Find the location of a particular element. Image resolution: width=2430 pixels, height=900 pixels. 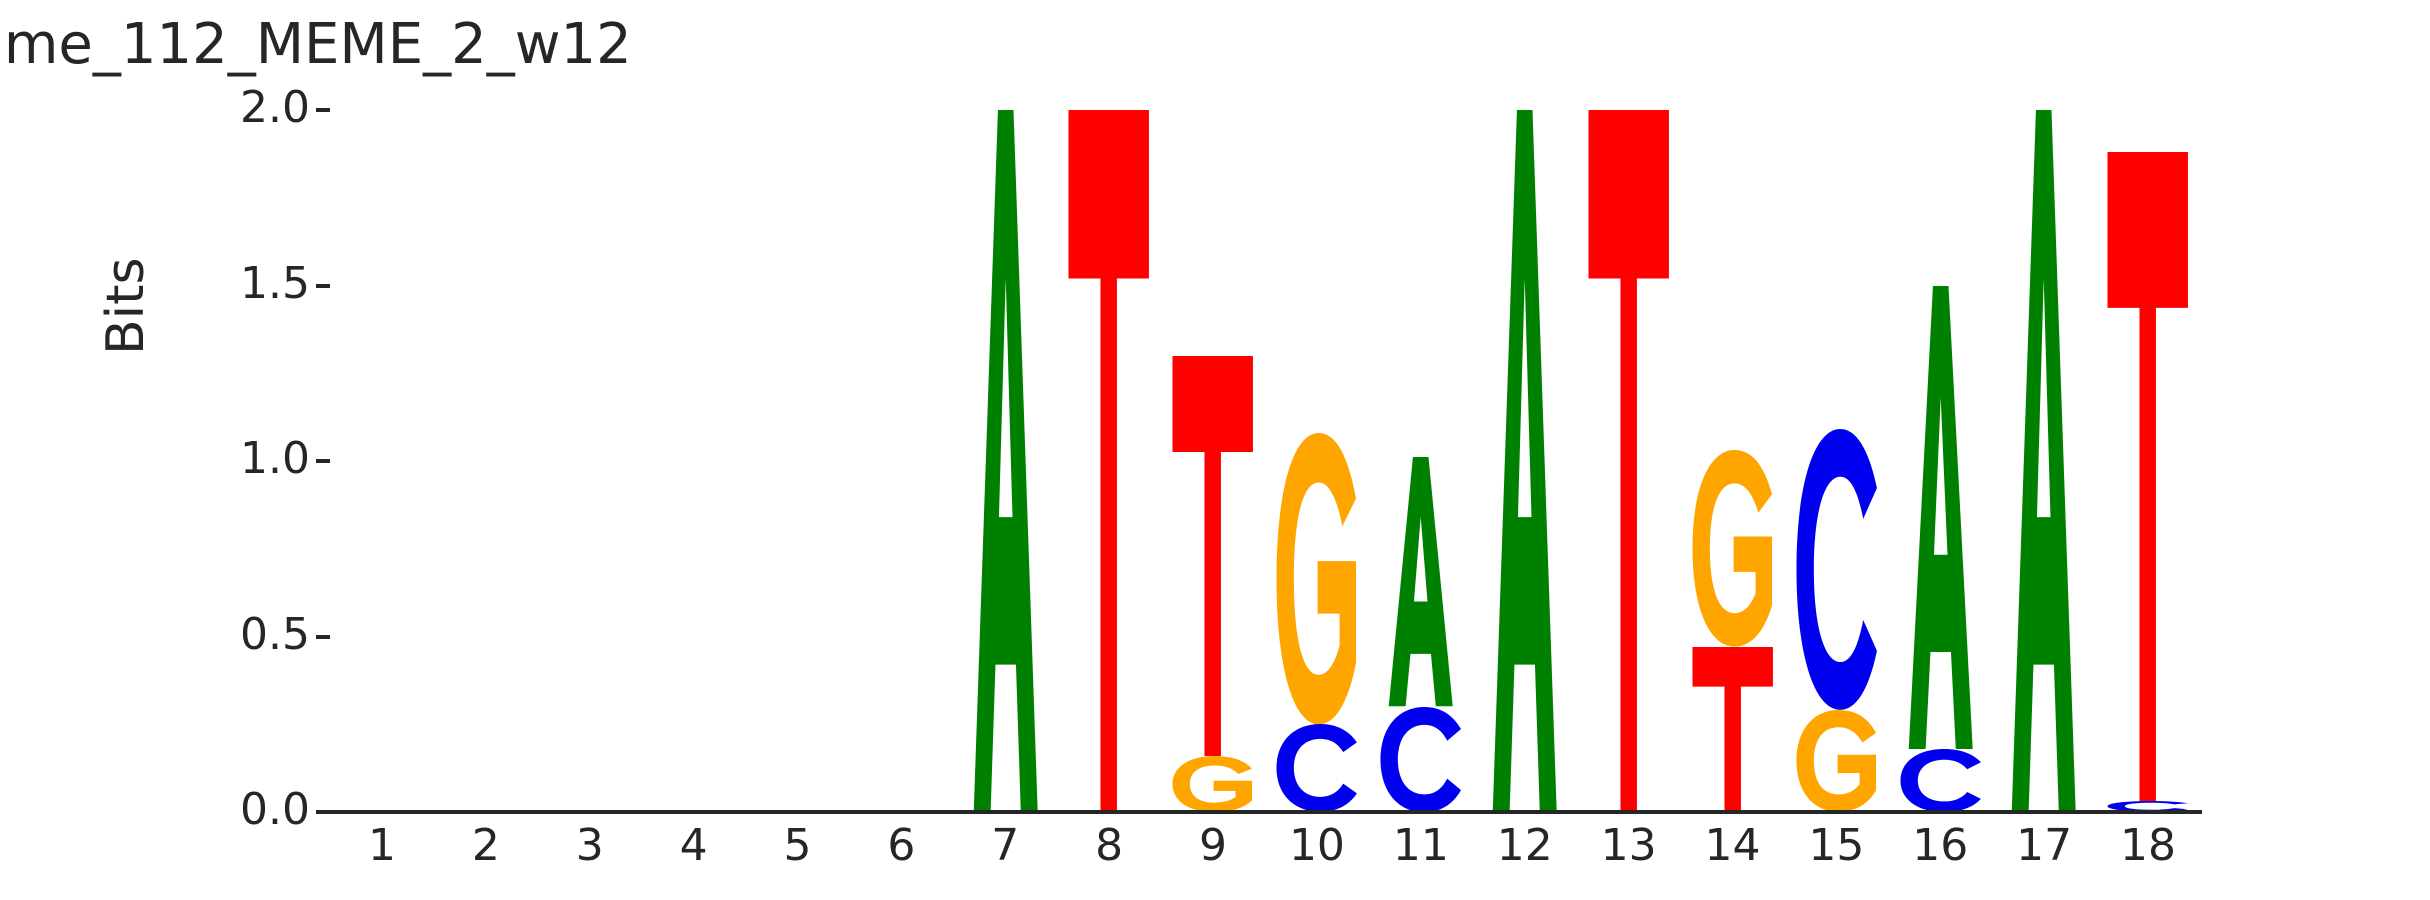

y-tick-label: 0.0 is located at coordinates (275, 809).